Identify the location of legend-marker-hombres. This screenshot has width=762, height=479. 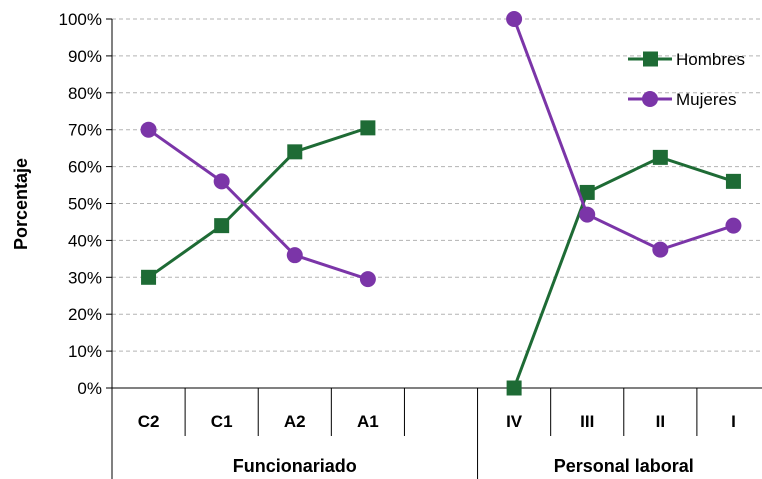
(650, 59).